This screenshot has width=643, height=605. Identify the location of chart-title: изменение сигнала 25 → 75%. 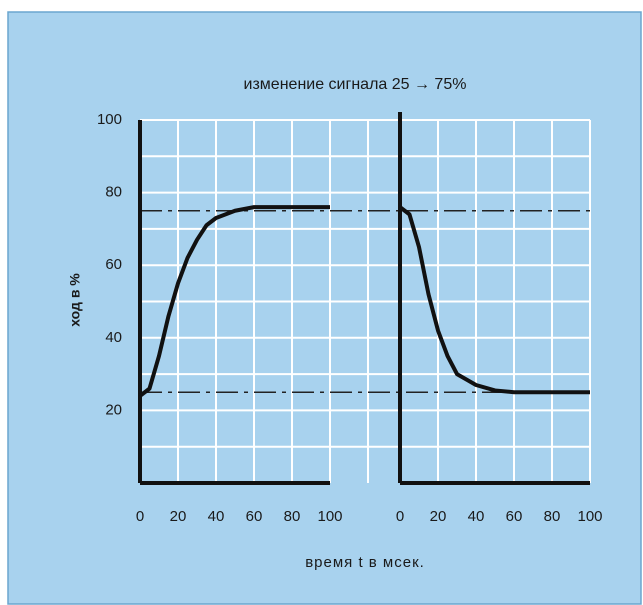
(355, 84).